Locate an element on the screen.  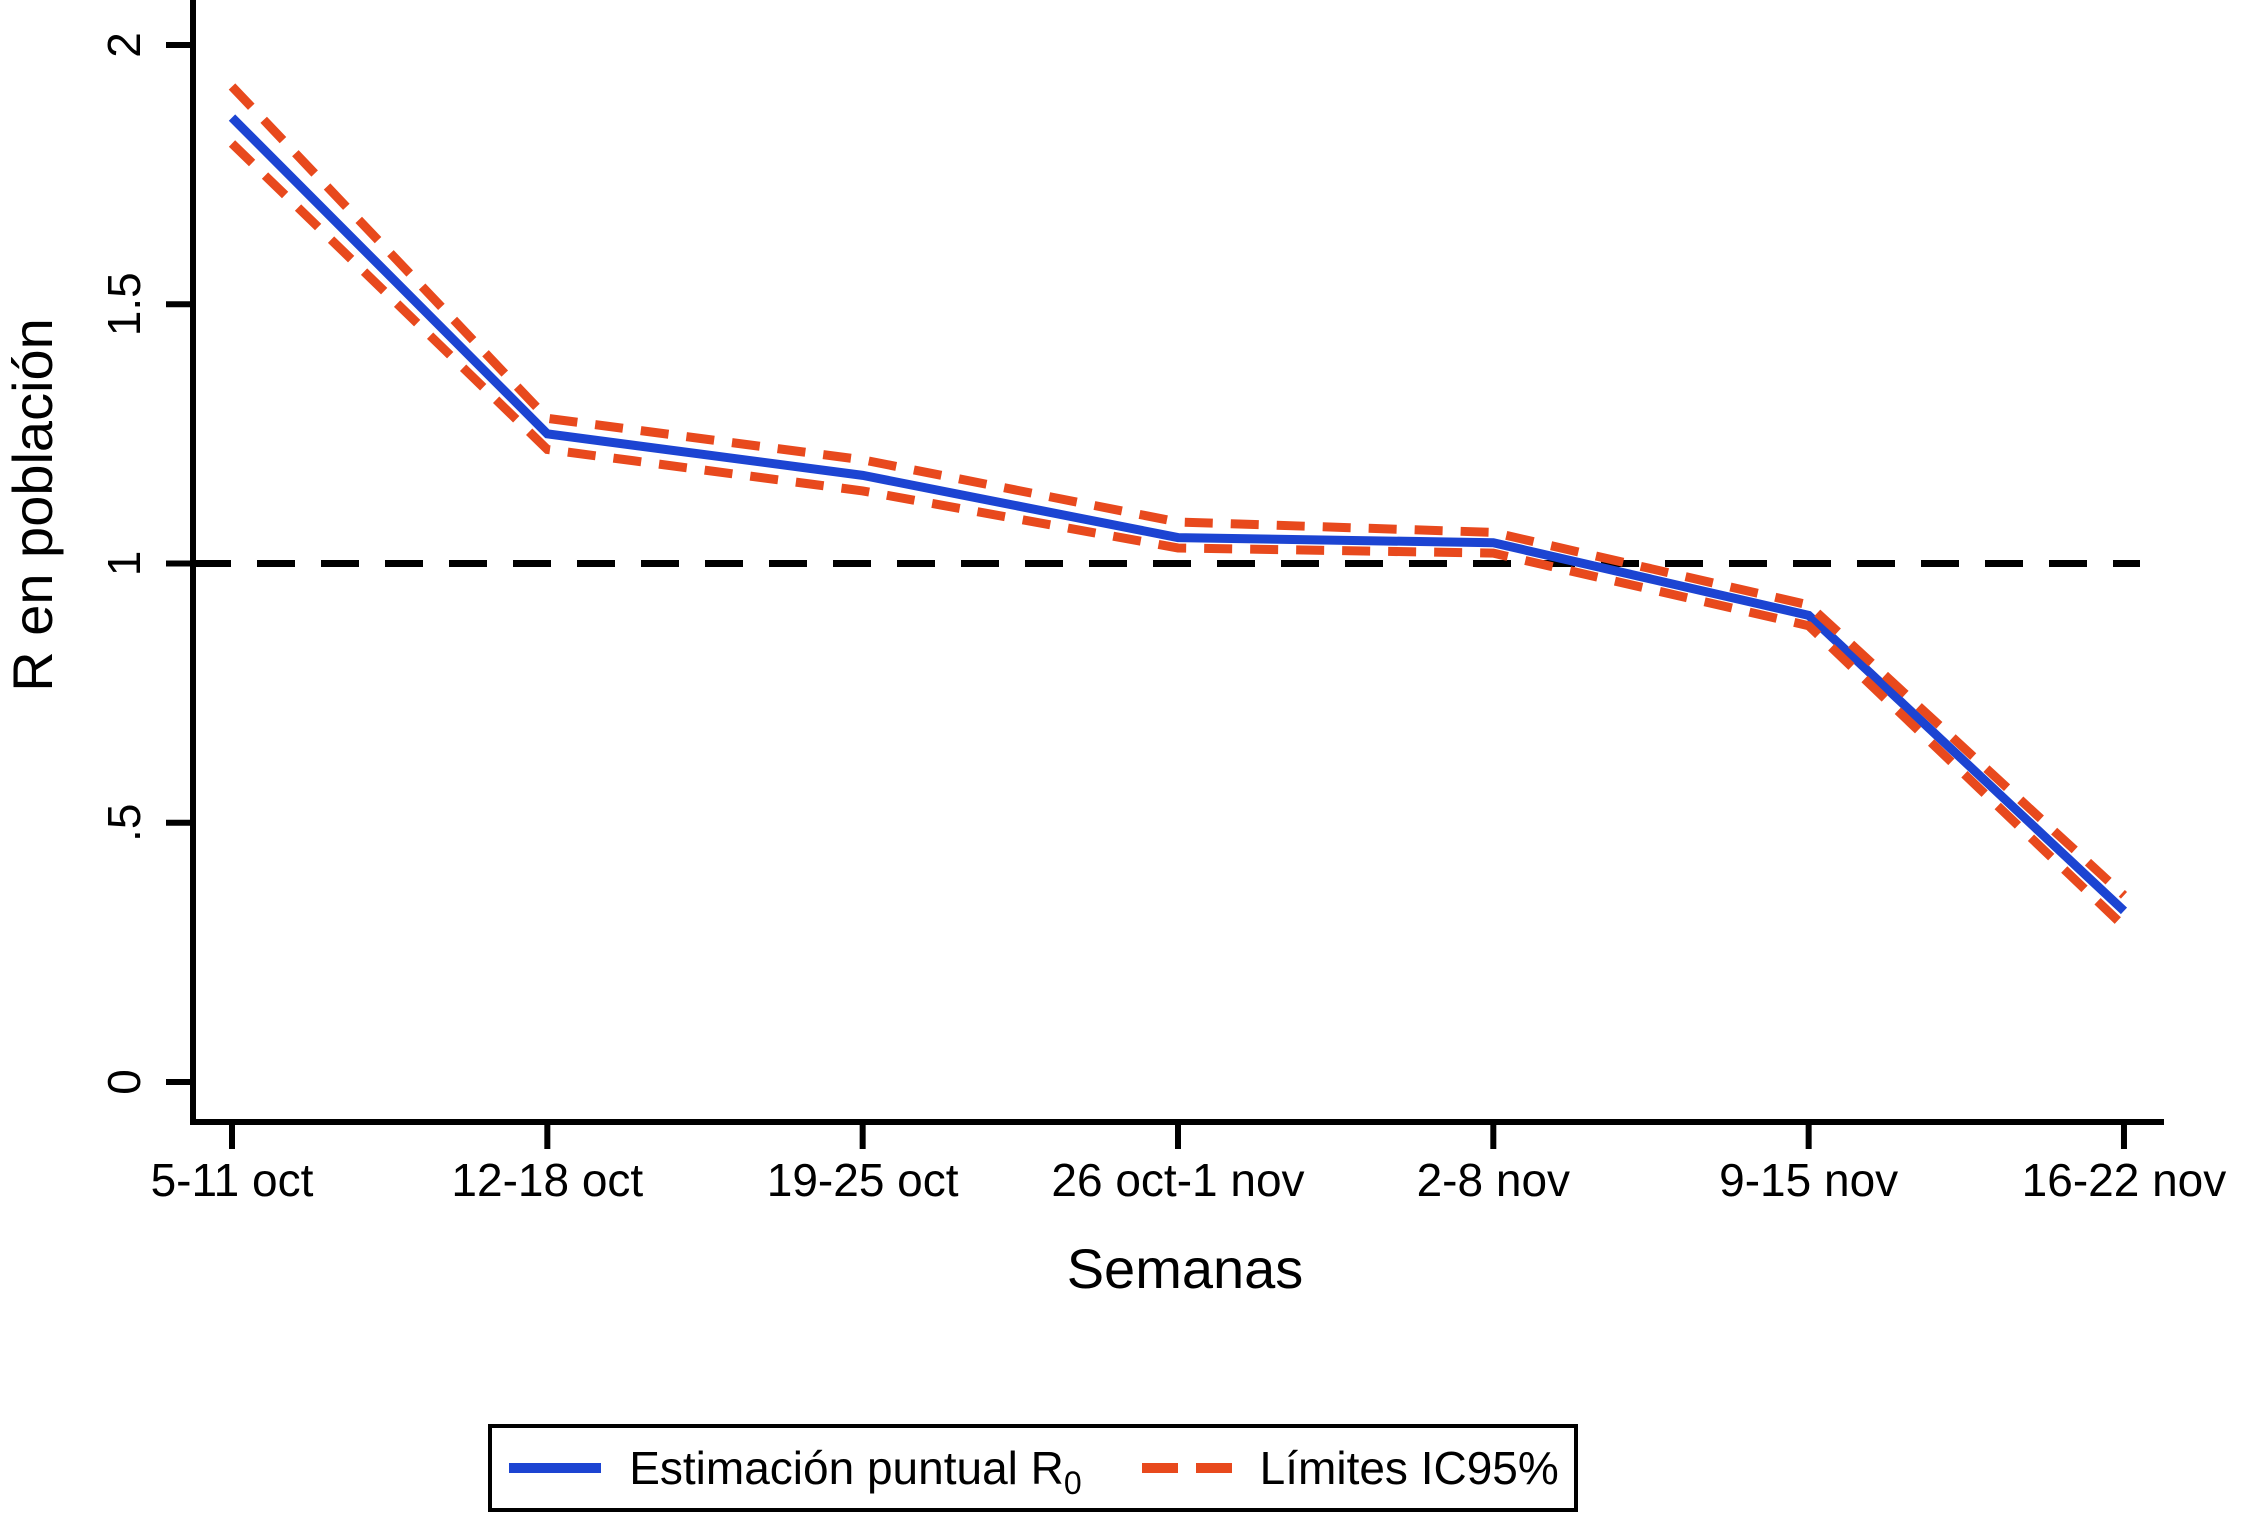
x-tick-label-0: 5-11 oct is located at coordinates (232, 1180).